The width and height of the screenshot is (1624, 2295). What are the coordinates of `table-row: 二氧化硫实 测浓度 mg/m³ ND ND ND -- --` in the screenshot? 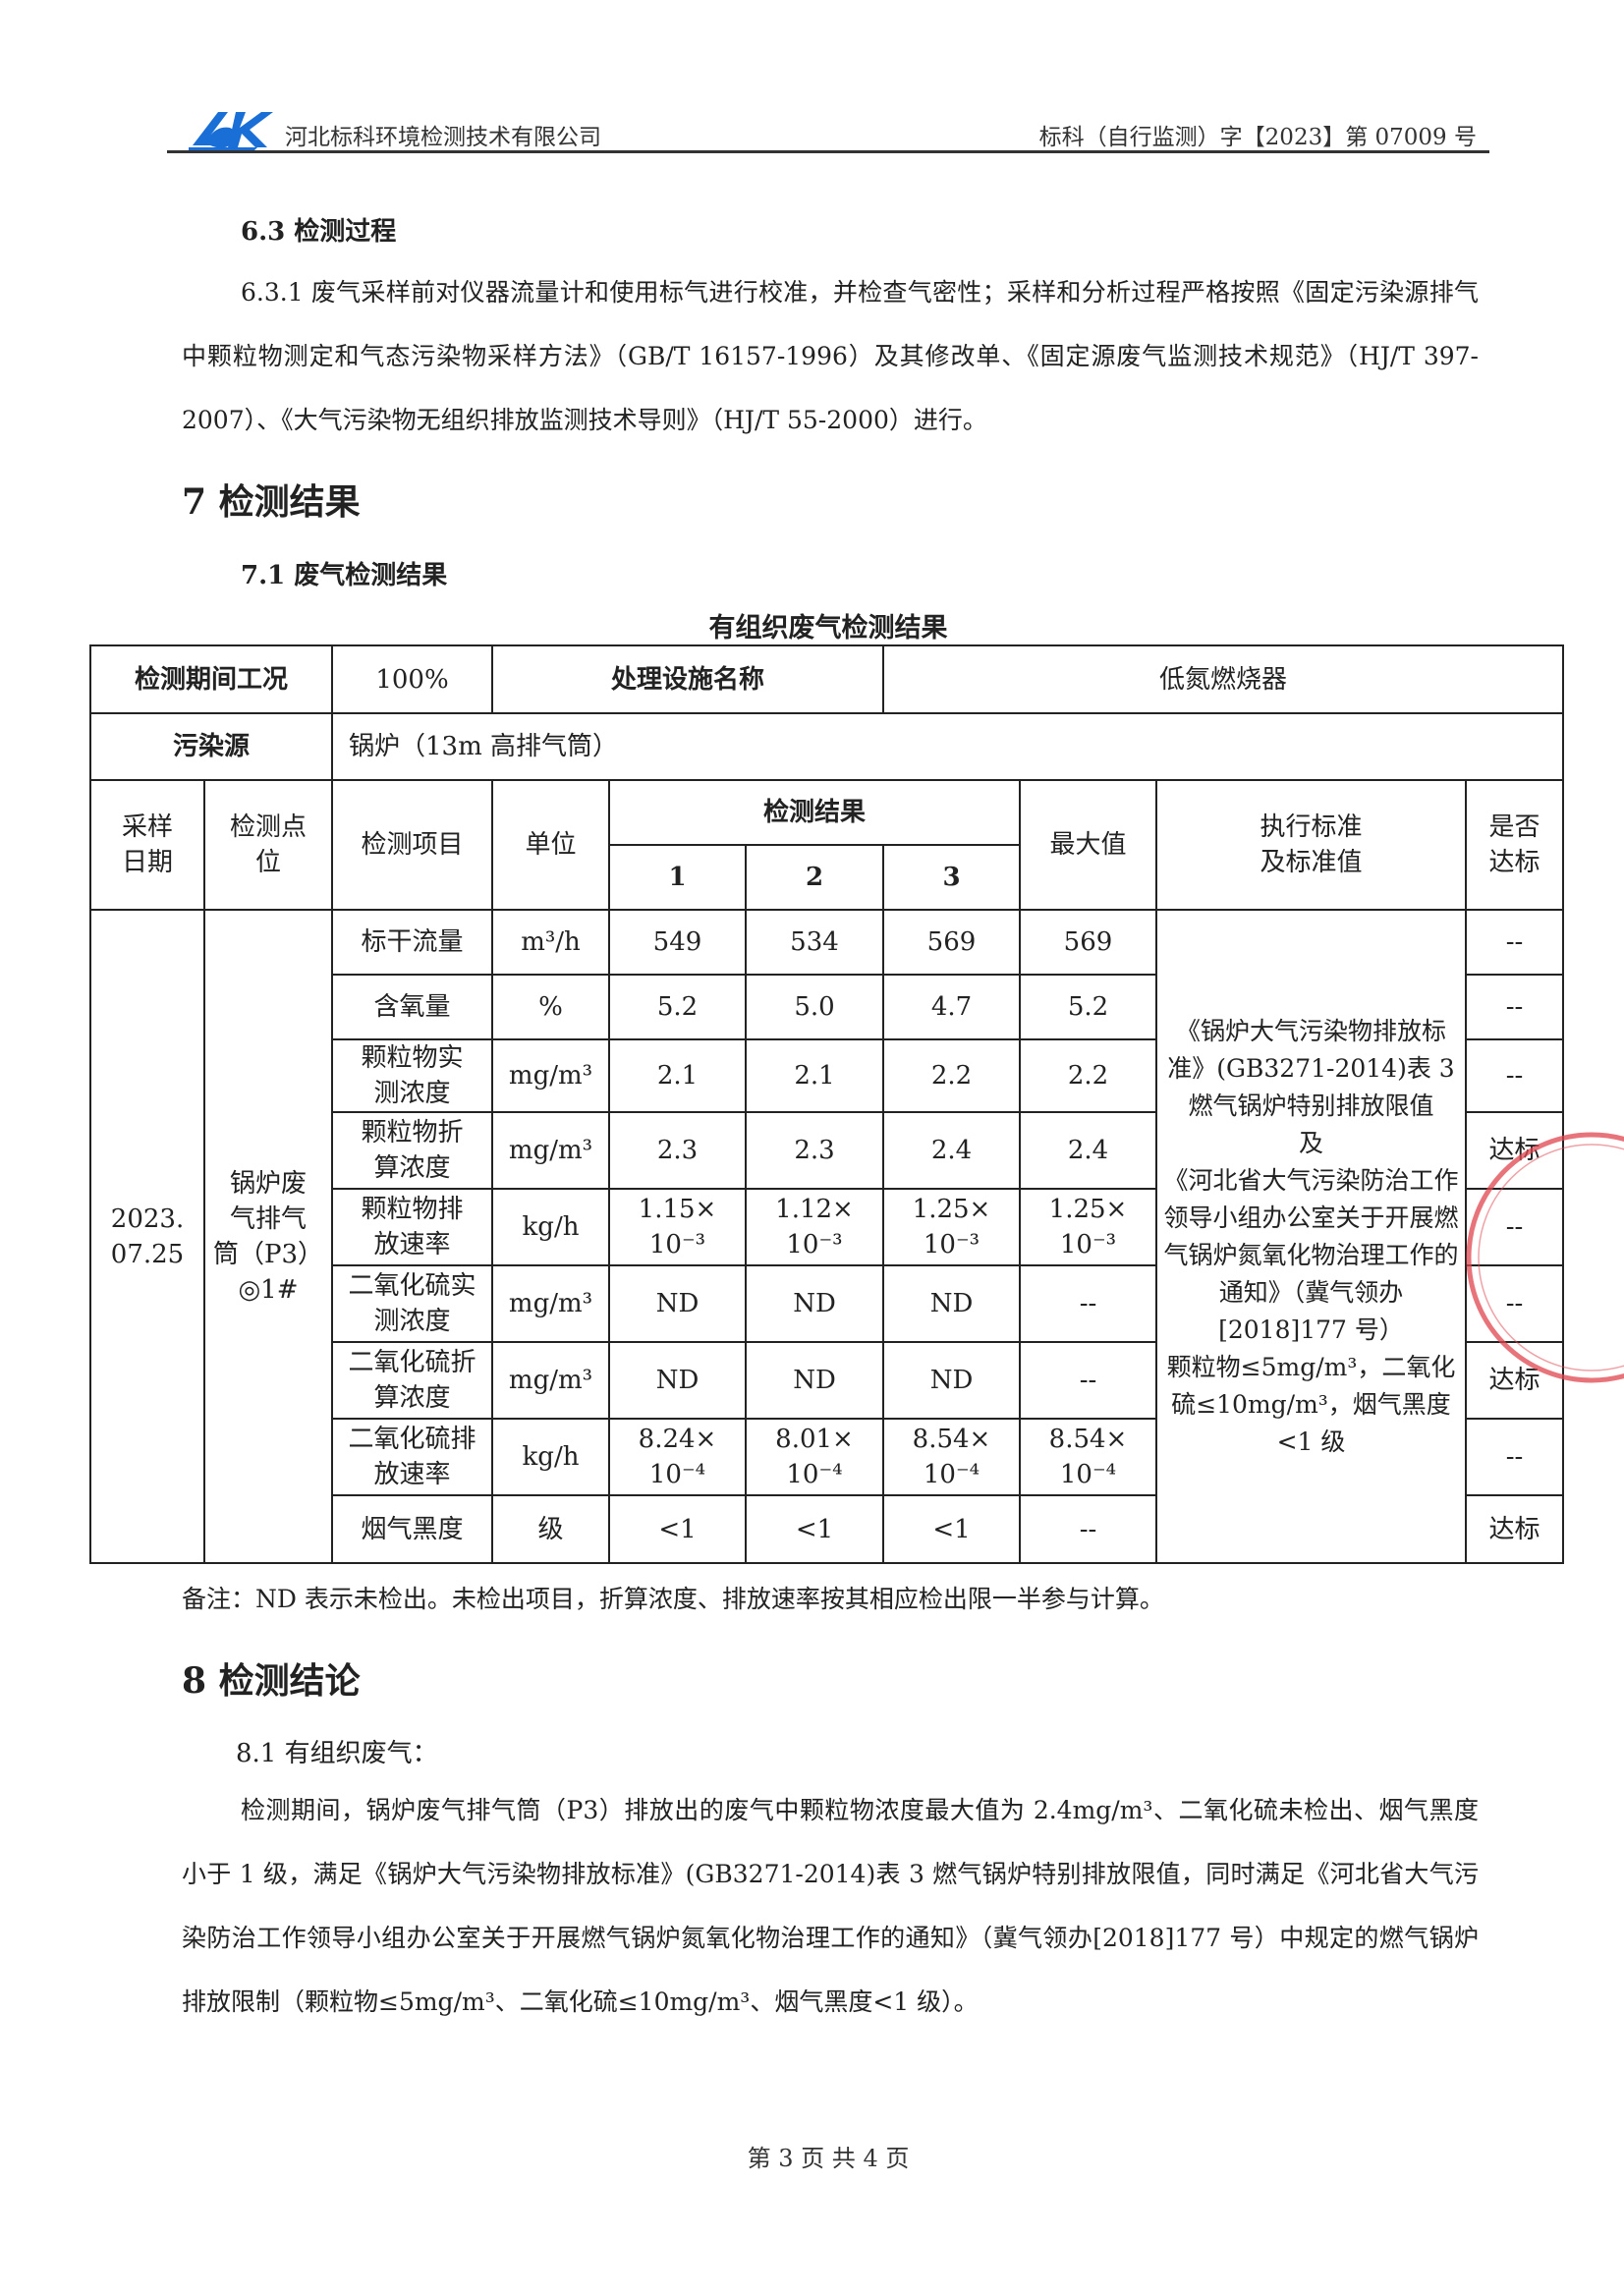 It's located at (827, 1304).